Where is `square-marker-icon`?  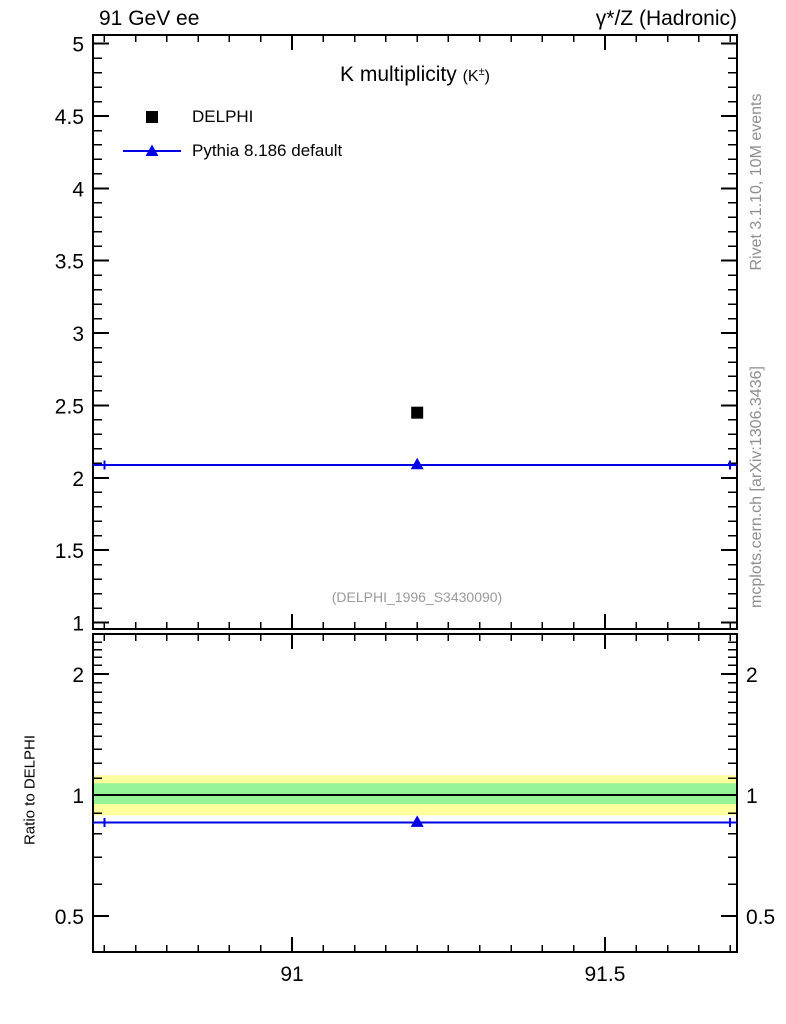
square-marker-icon is located at coordinates (152, 117).